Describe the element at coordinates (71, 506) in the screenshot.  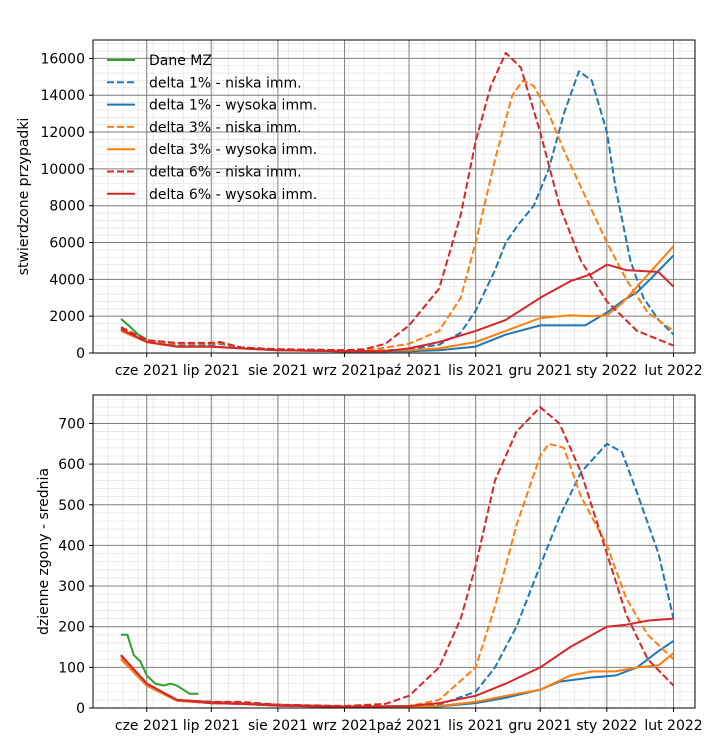
I see `y-tick-label: 500` at that location.